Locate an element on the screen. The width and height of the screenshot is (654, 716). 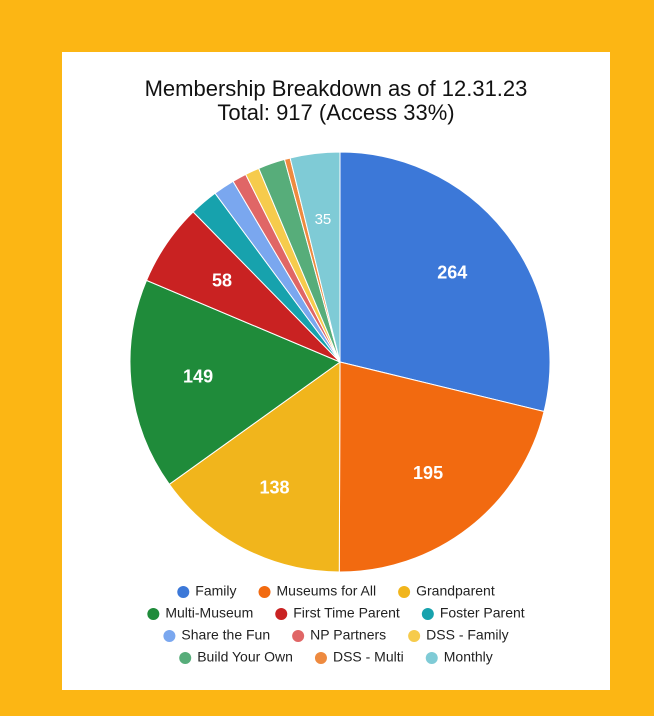
legend-label: Family is located at coordinates (215, 591).